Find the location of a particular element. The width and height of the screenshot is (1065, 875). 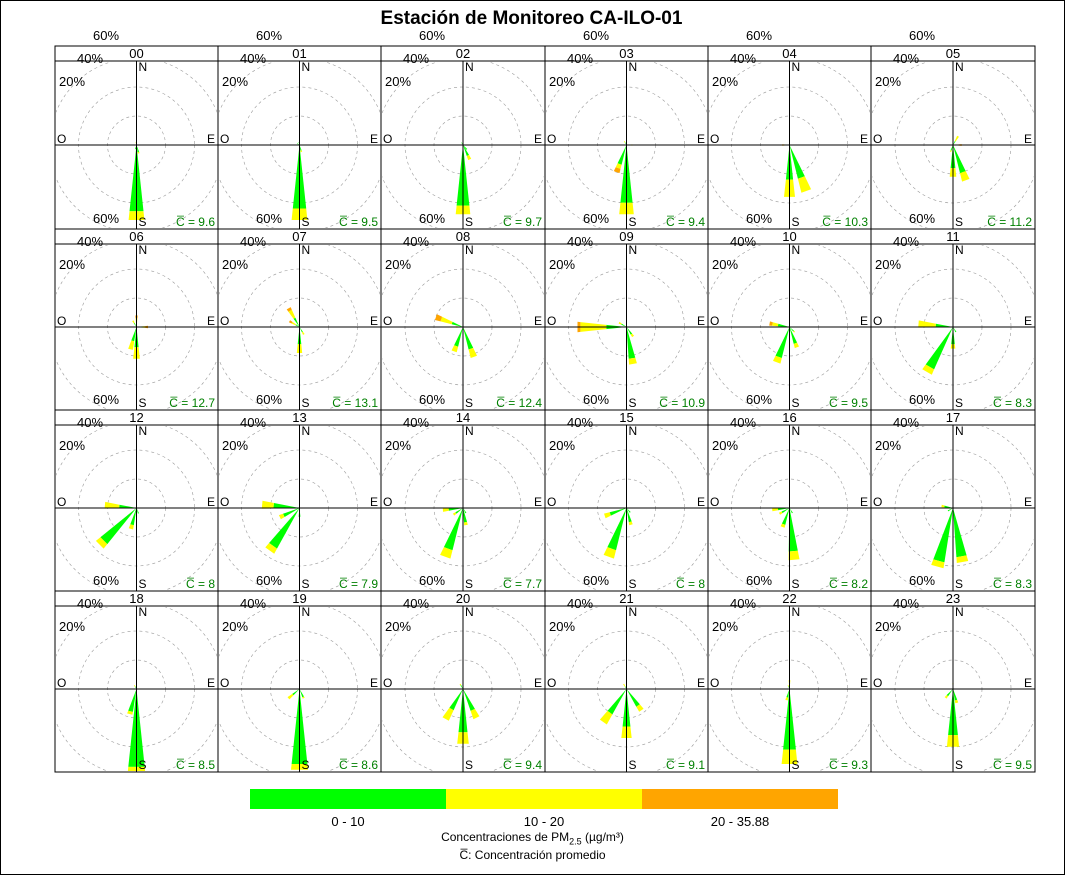

panel-mean-stat: C̅ = 9.5 is located at coordinates (358, 222).